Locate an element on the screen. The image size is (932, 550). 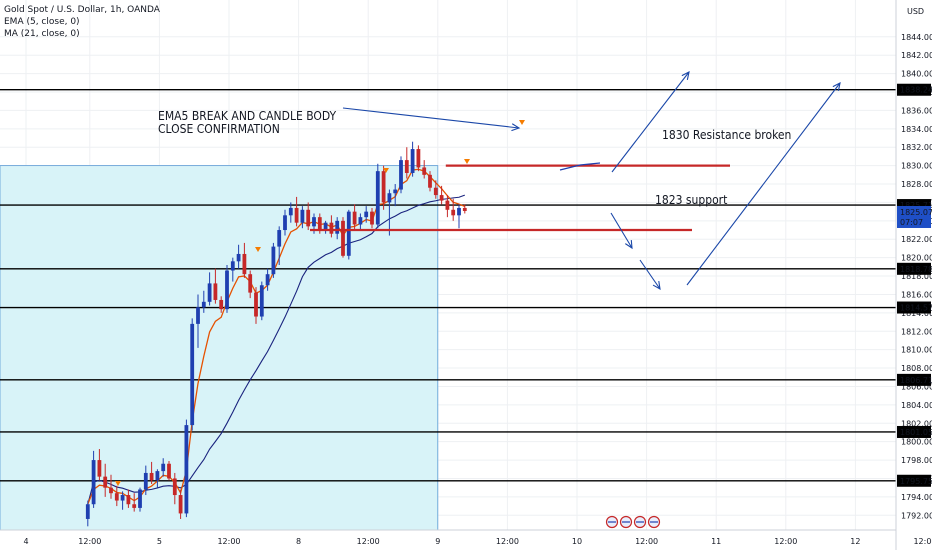
time-tick-label: 10 is located at coordinates (577, 541).